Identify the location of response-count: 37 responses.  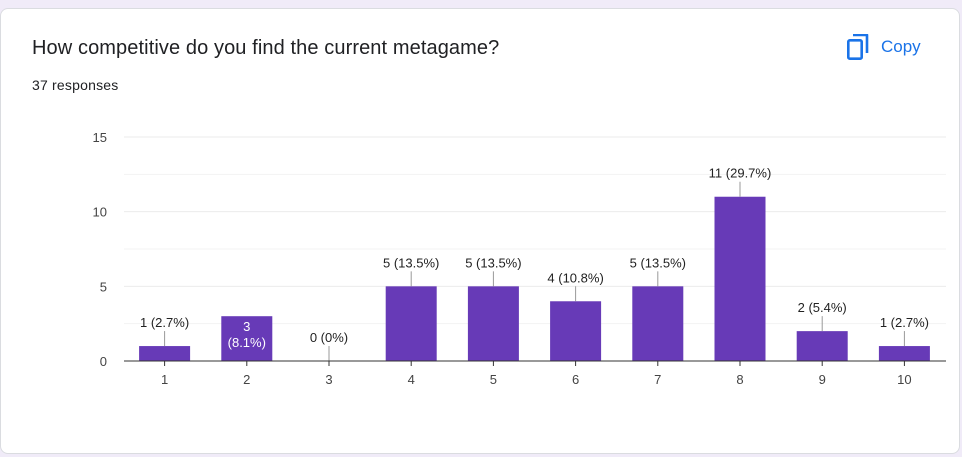
(75, 85).